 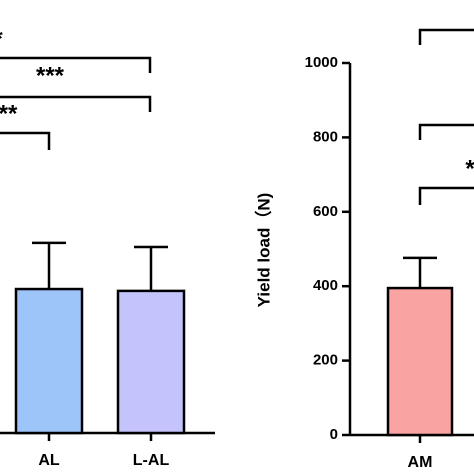 What do you see at coordinates (49, 460) in the screenshot?
I see `x-tick-label: AL` at bounding box center [49, 460].